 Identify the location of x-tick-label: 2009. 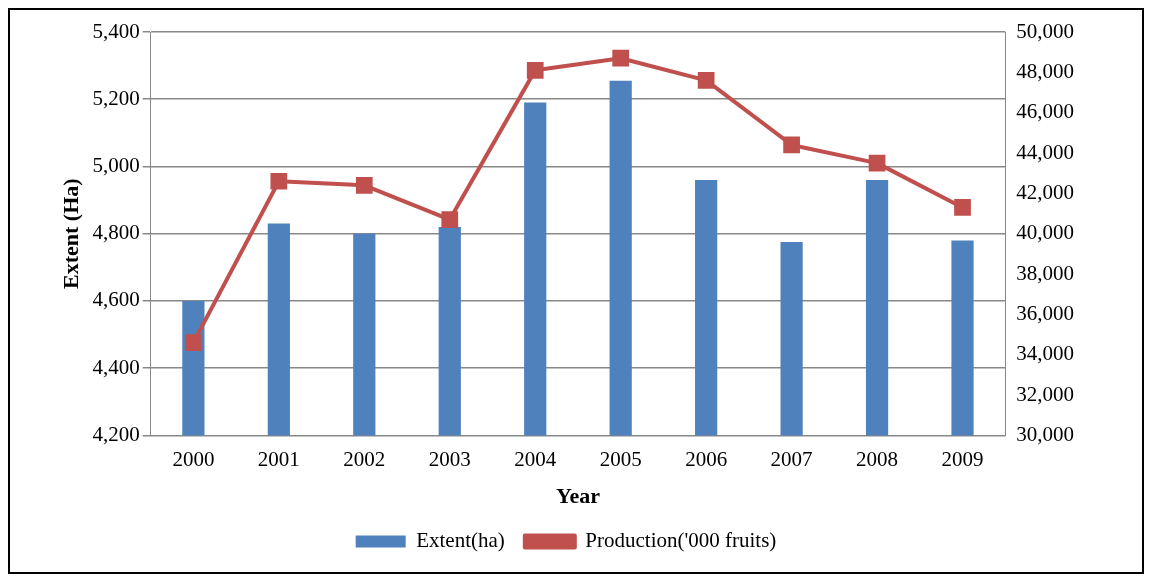
(962, 458).